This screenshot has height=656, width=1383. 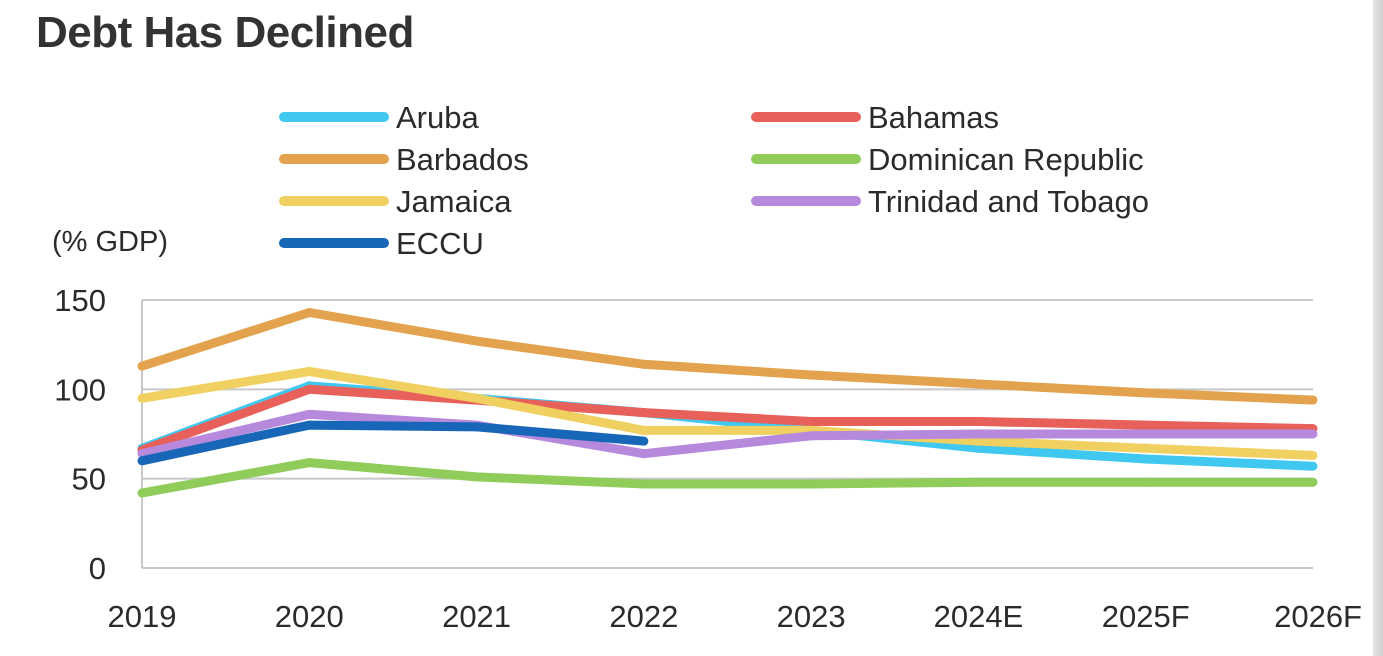 What do you see at coordinates (978, 482) in the screenshot?
I see `data-point-dominican-republic-2024e` at bounding box center [978, 482].